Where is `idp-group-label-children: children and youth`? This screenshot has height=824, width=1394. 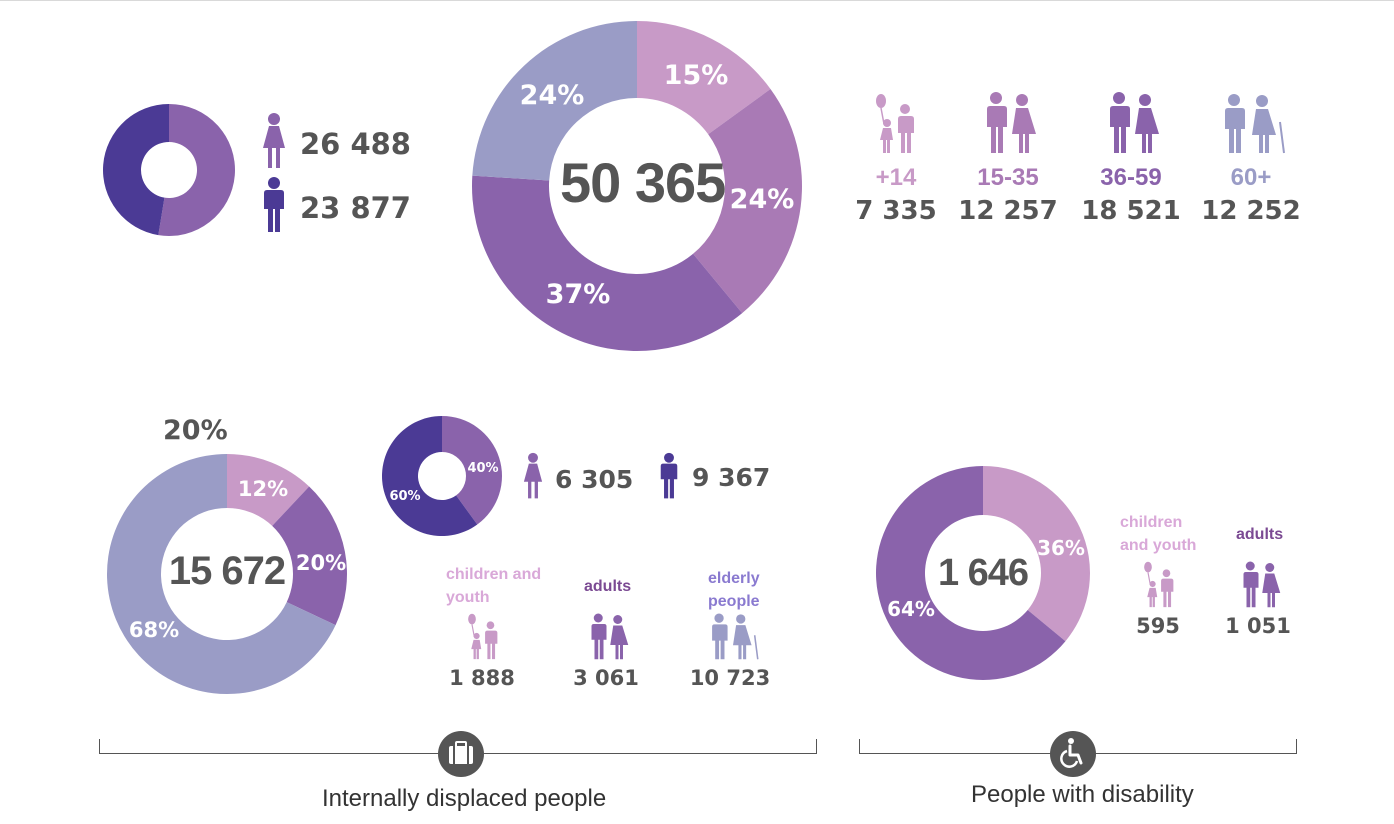 idp-group-label-children: children and youth is located at coordinates (494, 586).